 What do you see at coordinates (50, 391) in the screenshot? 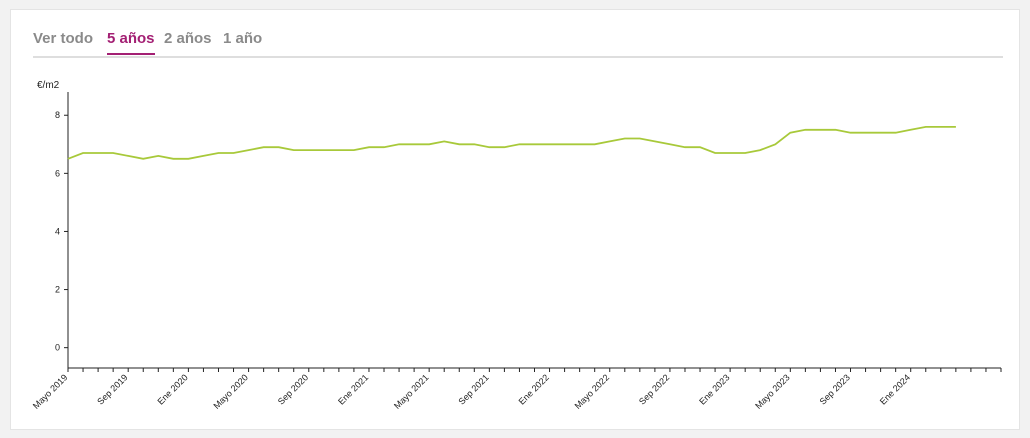
I see `x-tick-label: Mayo 2019` at bounding box center [50, 391].